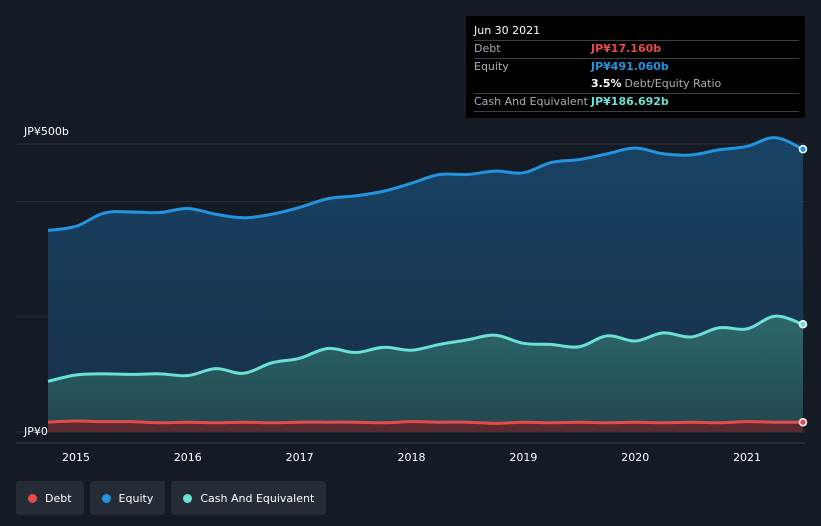 This screenshot has width=821, height=526. Describe the element at coordinates (803, 285) in the screenshot. I see `series-endpoints` at that location.